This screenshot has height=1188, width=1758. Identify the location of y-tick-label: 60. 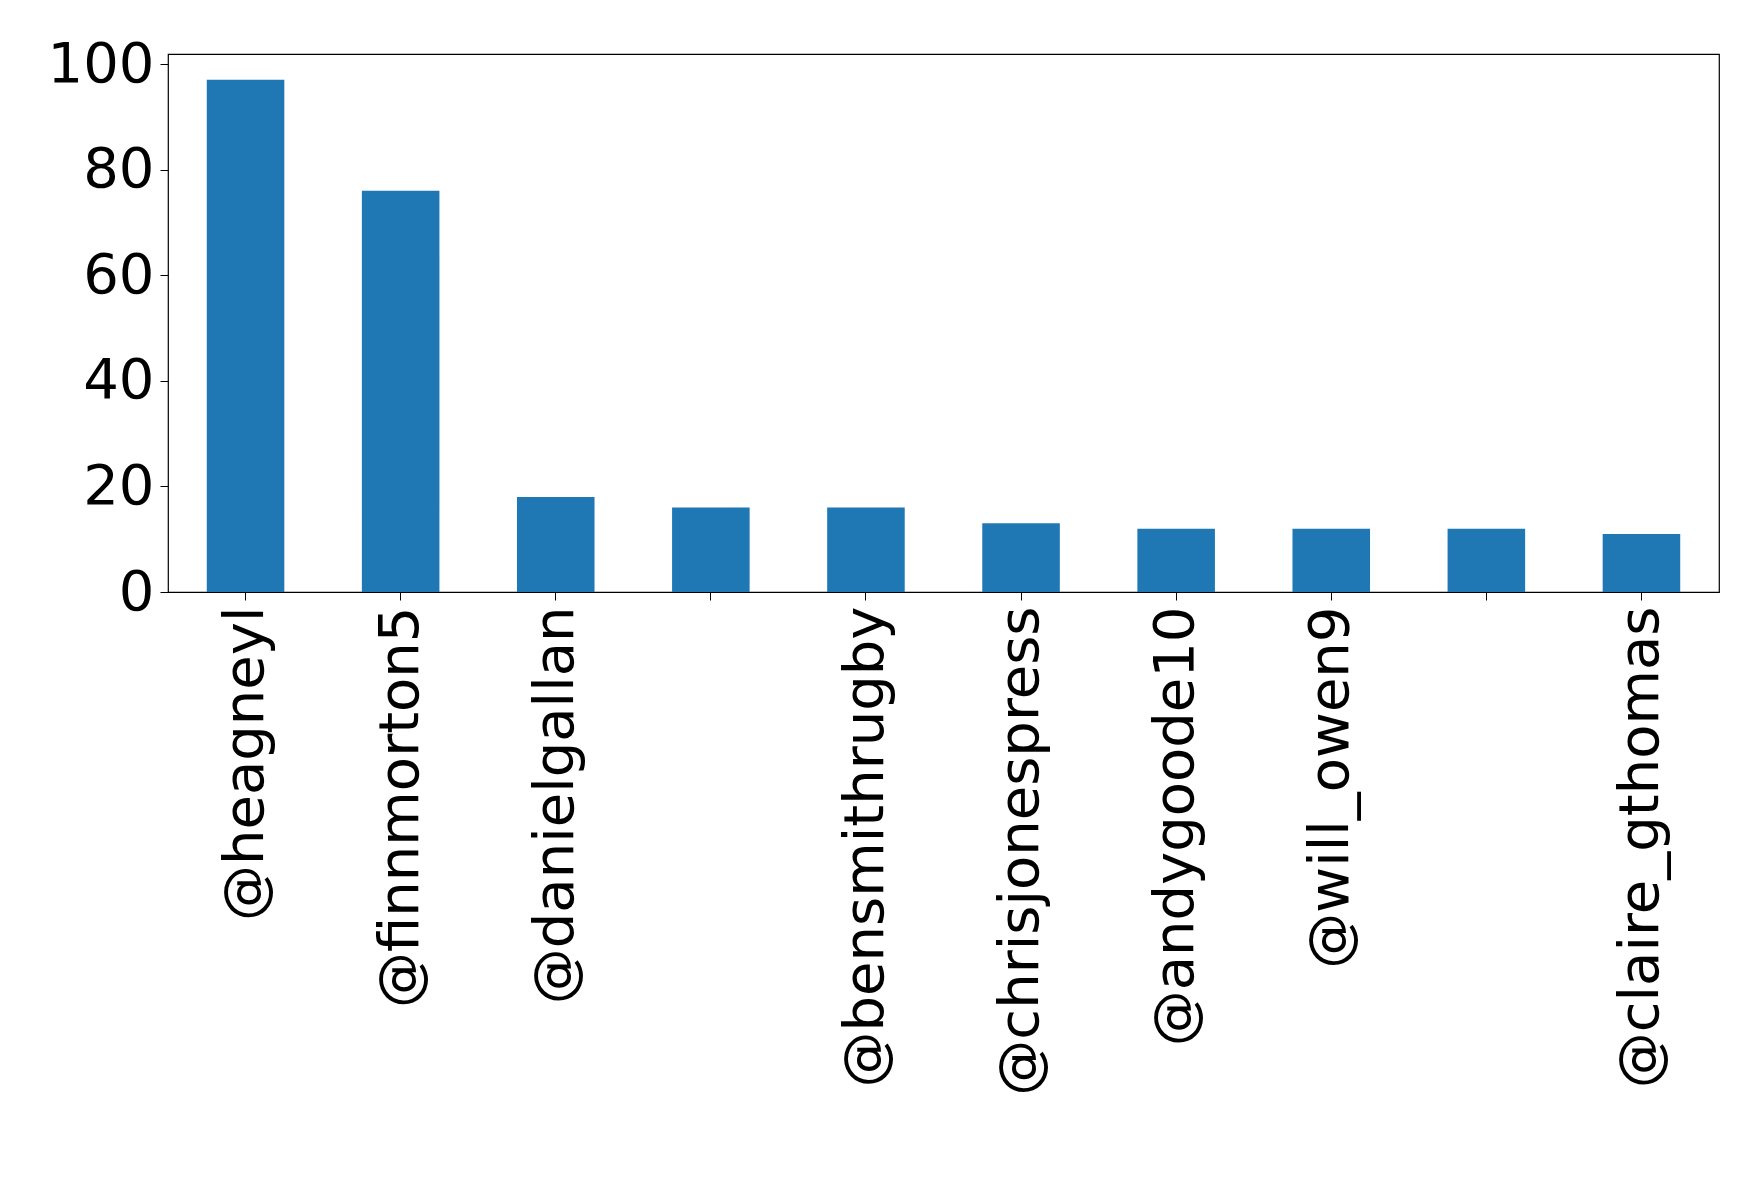
(119, 273).